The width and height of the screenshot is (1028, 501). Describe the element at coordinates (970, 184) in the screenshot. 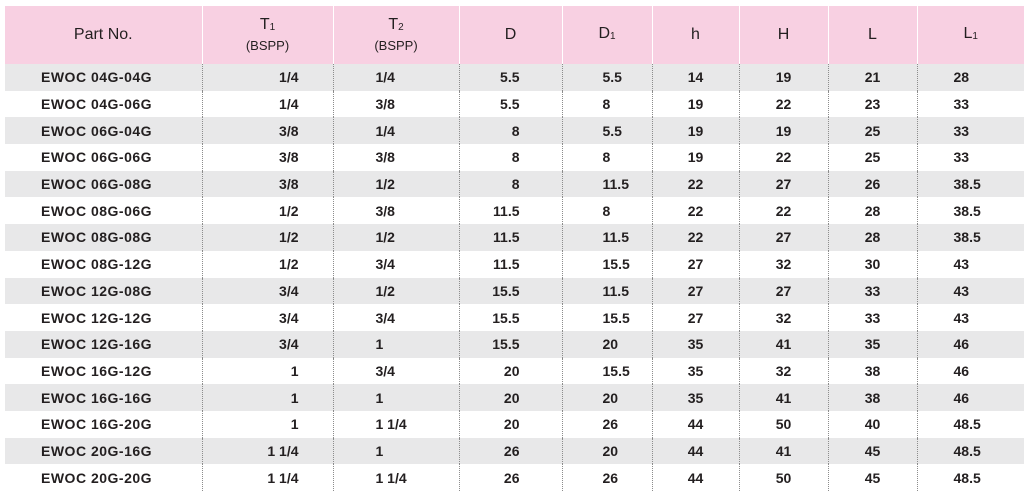

I see `cell-l1: 38.5` at that location.